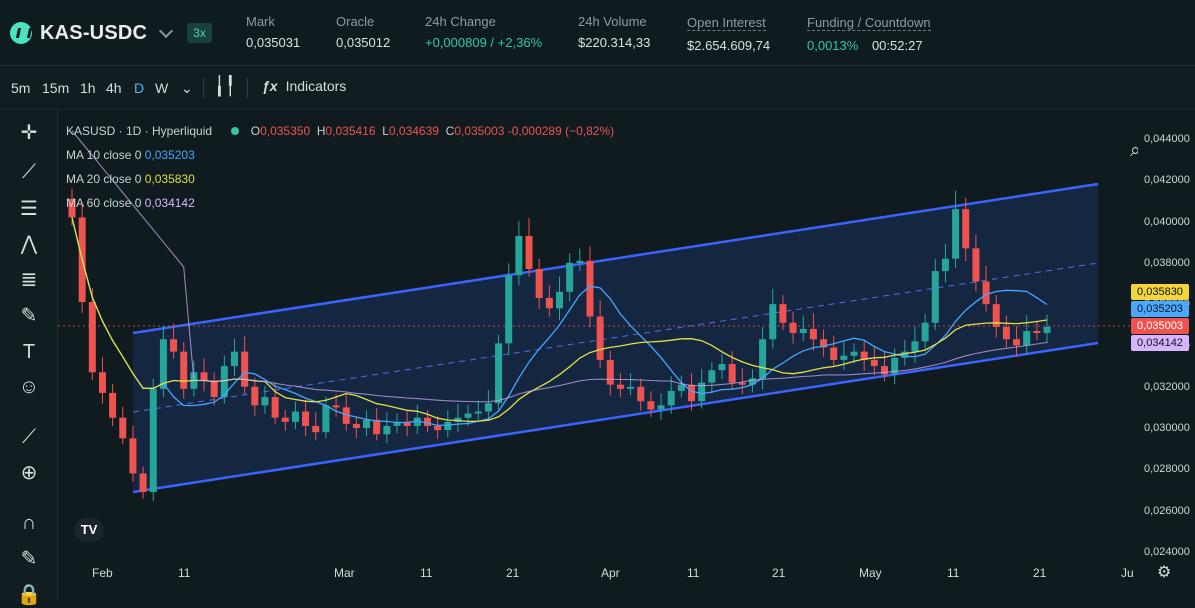 This screenshot has width=1195, height=608. What do you see at coordinates (363, 32) in the screenshot?
I see `stat-oracle: Oracle 0,035012` at bounding box center [363, 32].